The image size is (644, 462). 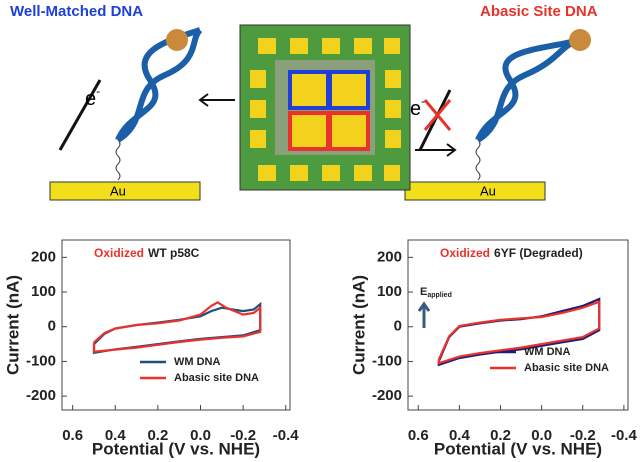 I want to click on chart-title: Oxidized 6YF (Degraded), so click(x=511, y=253).